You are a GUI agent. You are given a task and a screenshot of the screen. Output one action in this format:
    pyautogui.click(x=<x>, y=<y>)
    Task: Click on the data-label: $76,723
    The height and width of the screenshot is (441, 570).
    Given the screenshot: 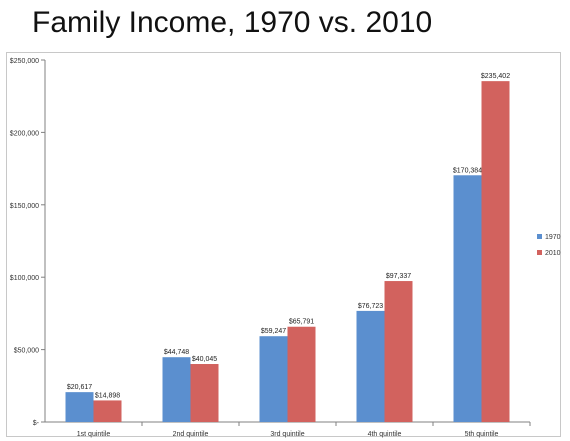 What is the action you would take?
    pyautogui.click(x=370, y=306)
    